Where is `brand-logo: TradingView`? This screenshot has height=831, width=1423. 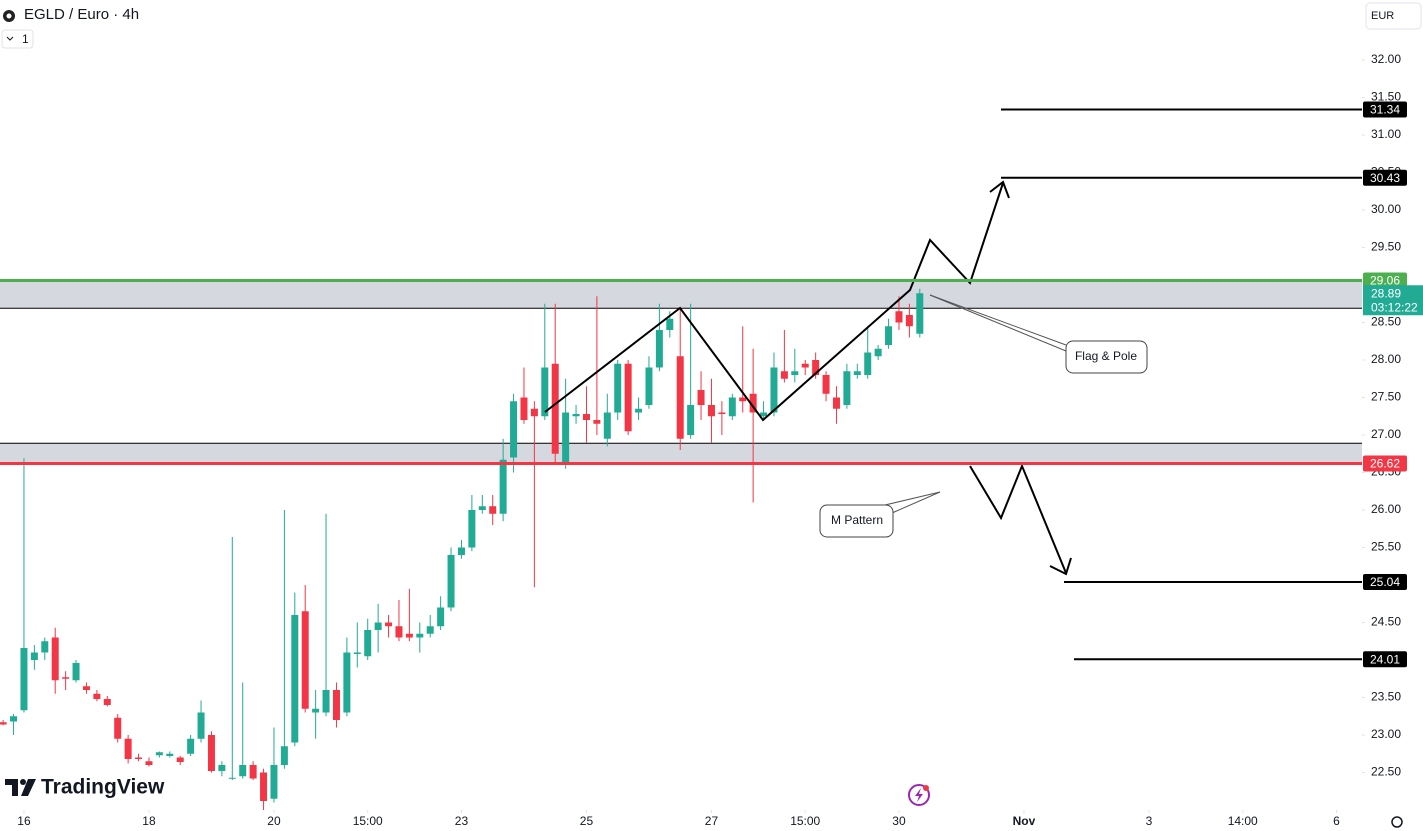 brand-logo: TradingView is located at coordinates (85, 787).